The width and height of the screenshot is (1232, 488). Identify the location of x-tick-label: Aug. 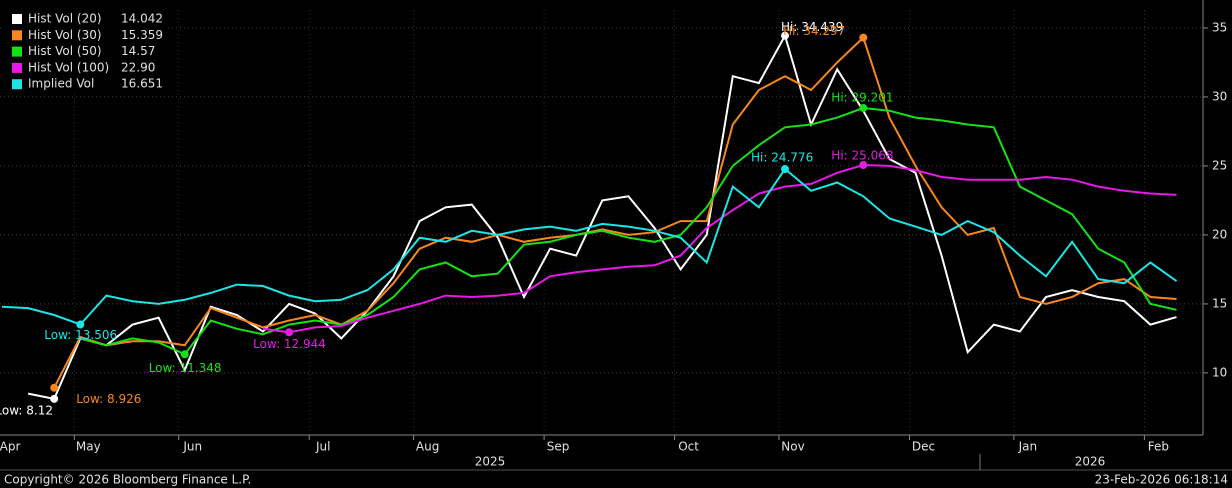
(427, 447).